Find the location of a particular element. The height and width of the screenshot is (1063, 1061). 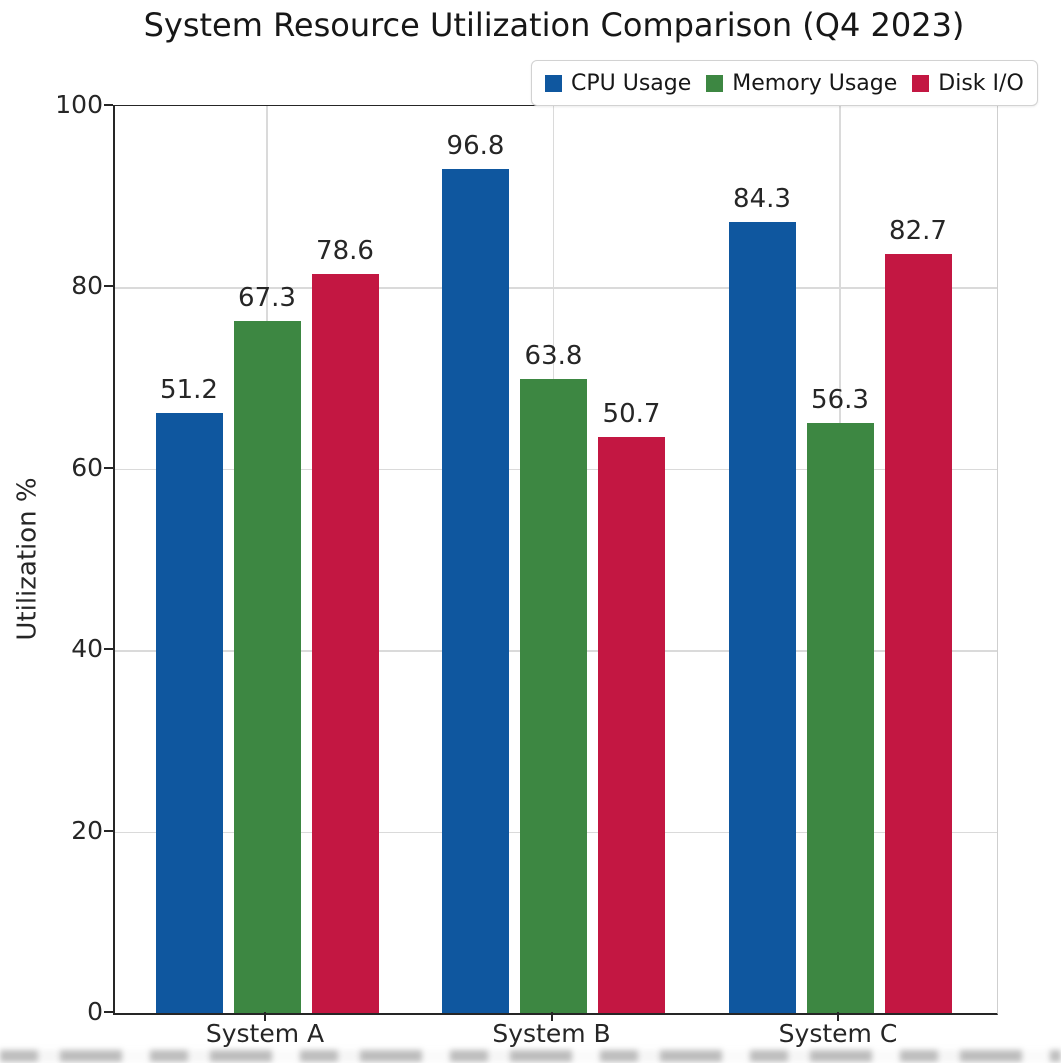

y-tick-label-80: 80 is located at coordinates (87, 286).